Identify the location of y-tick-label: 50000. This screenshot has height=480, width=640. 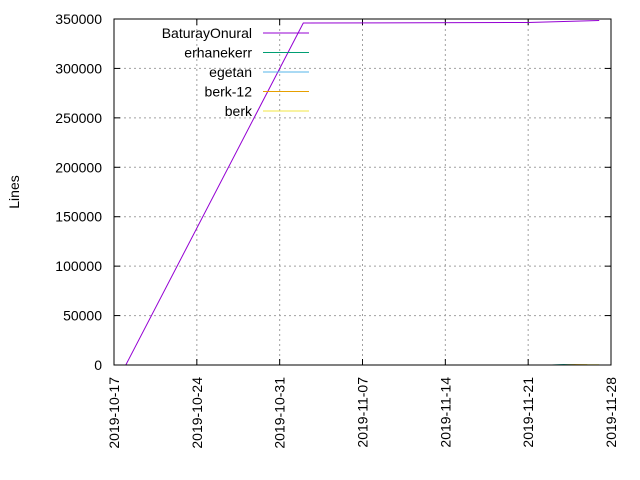
(82, 316).